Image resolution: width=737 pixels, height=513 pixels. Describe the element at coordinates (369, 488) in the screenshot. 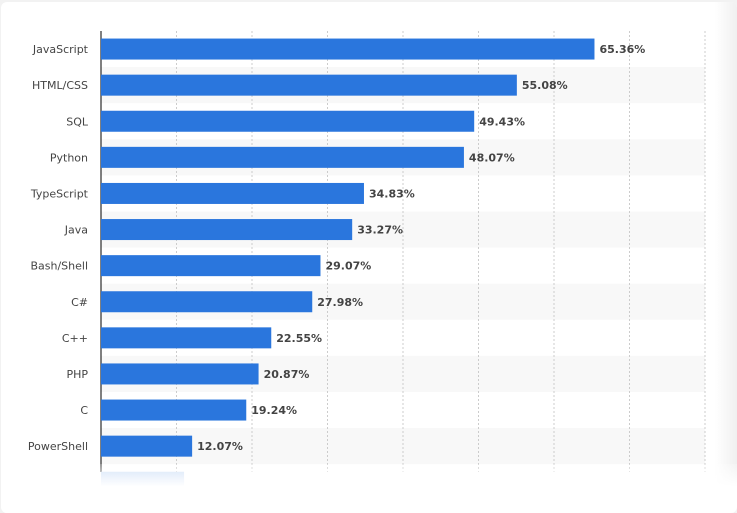

I see `bottom-fade-overlay` at that location.